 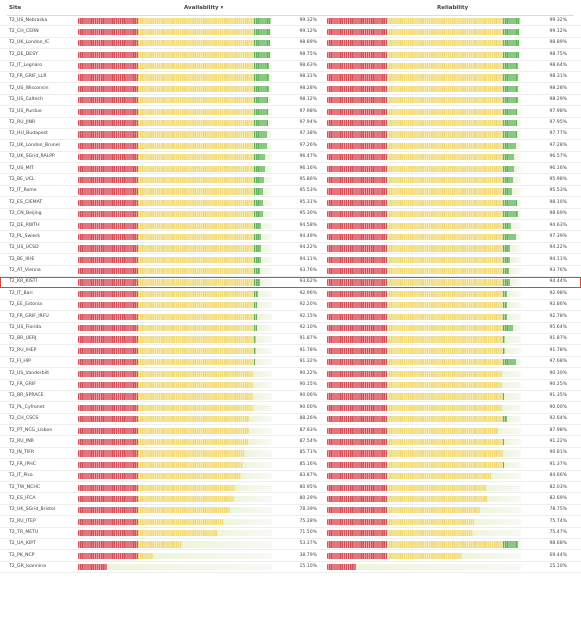 I want to click on site-name: T2_RU_IHEP, so click(x=23, y=350).